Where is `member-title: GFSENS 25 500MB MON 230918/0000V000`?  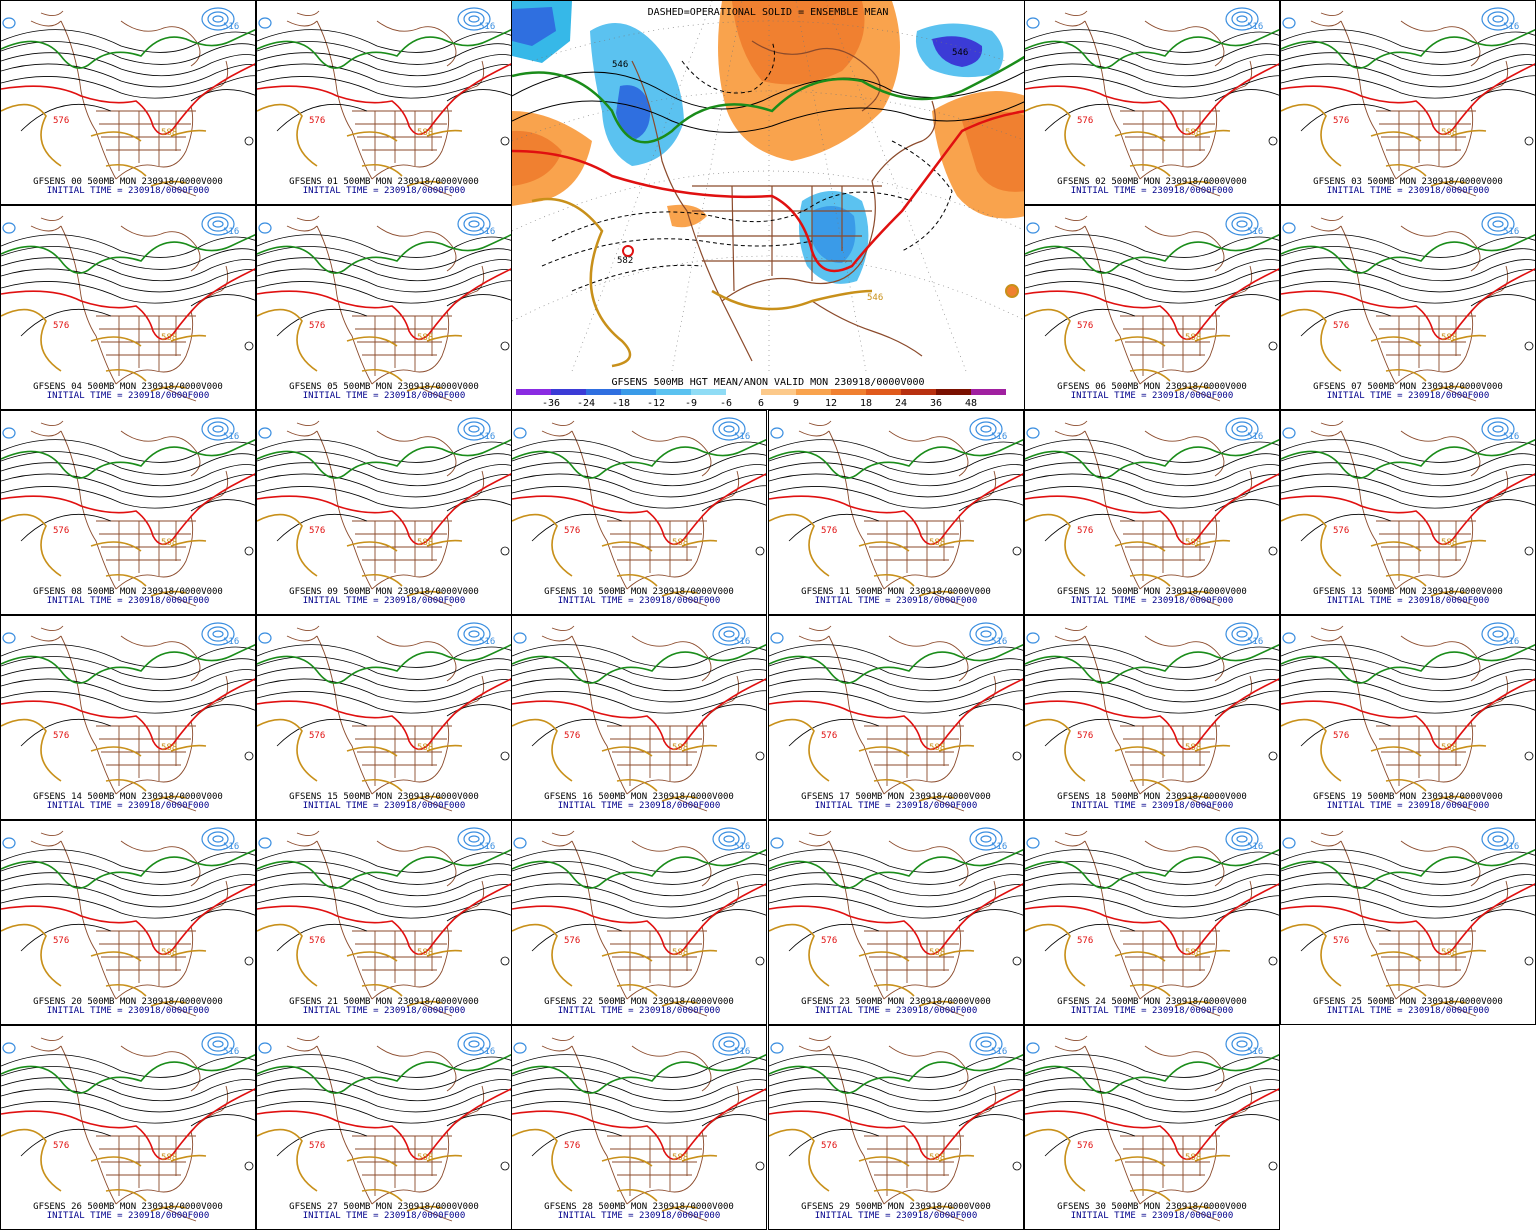
member-title: GFSENS 25 500MB MON 230918/0000V000 is located at coordinates (1408, 1002).